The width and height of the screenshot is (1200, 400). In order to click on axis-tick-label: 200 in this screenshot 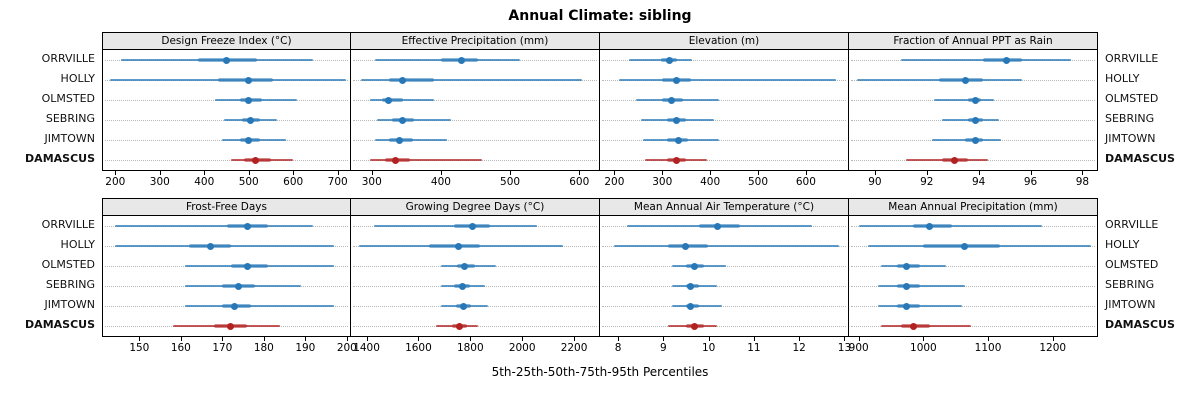, I will do `click(346, 348)`.